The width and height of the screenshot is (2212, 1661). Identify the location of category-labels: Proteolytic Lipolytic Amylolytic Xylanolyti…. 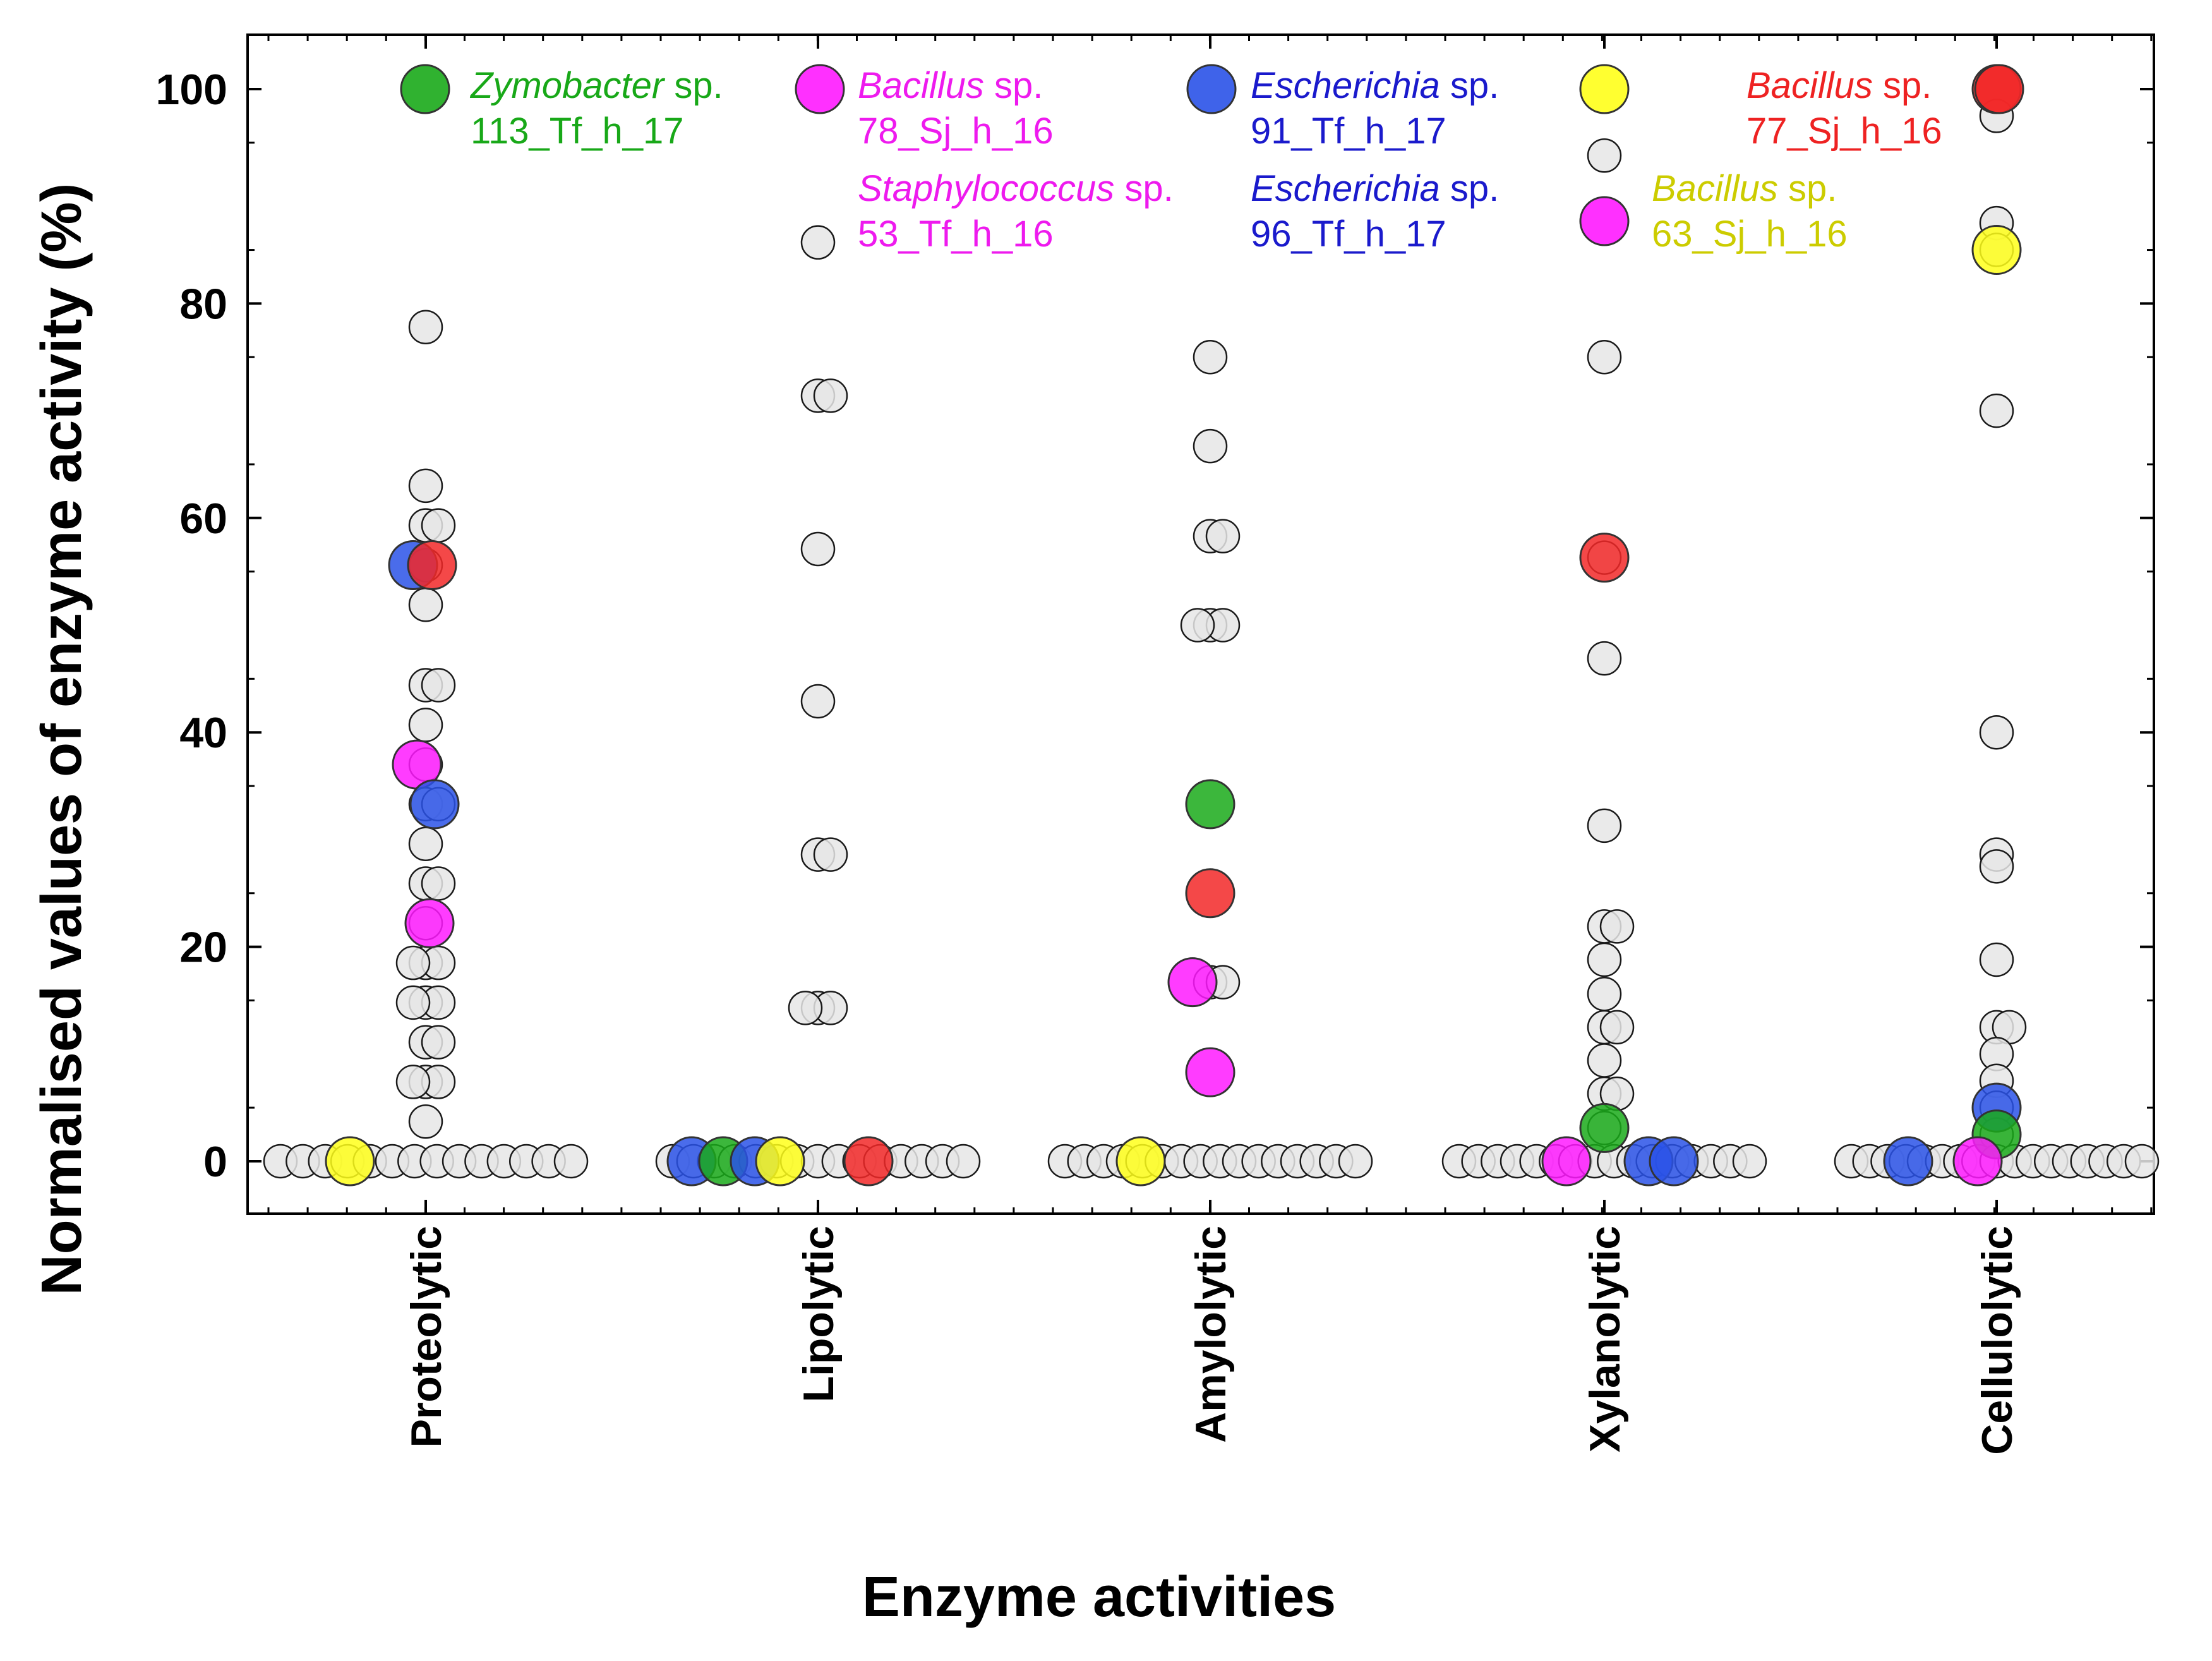
(1211, 1341).